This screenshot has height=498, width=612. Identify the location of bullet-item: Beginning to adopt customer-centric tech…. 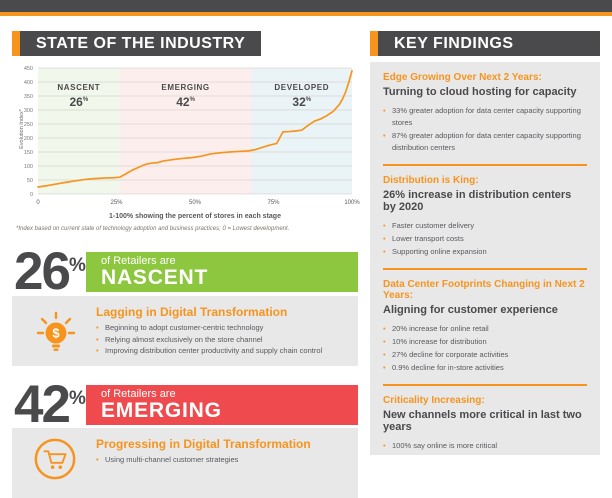
(223, 328).